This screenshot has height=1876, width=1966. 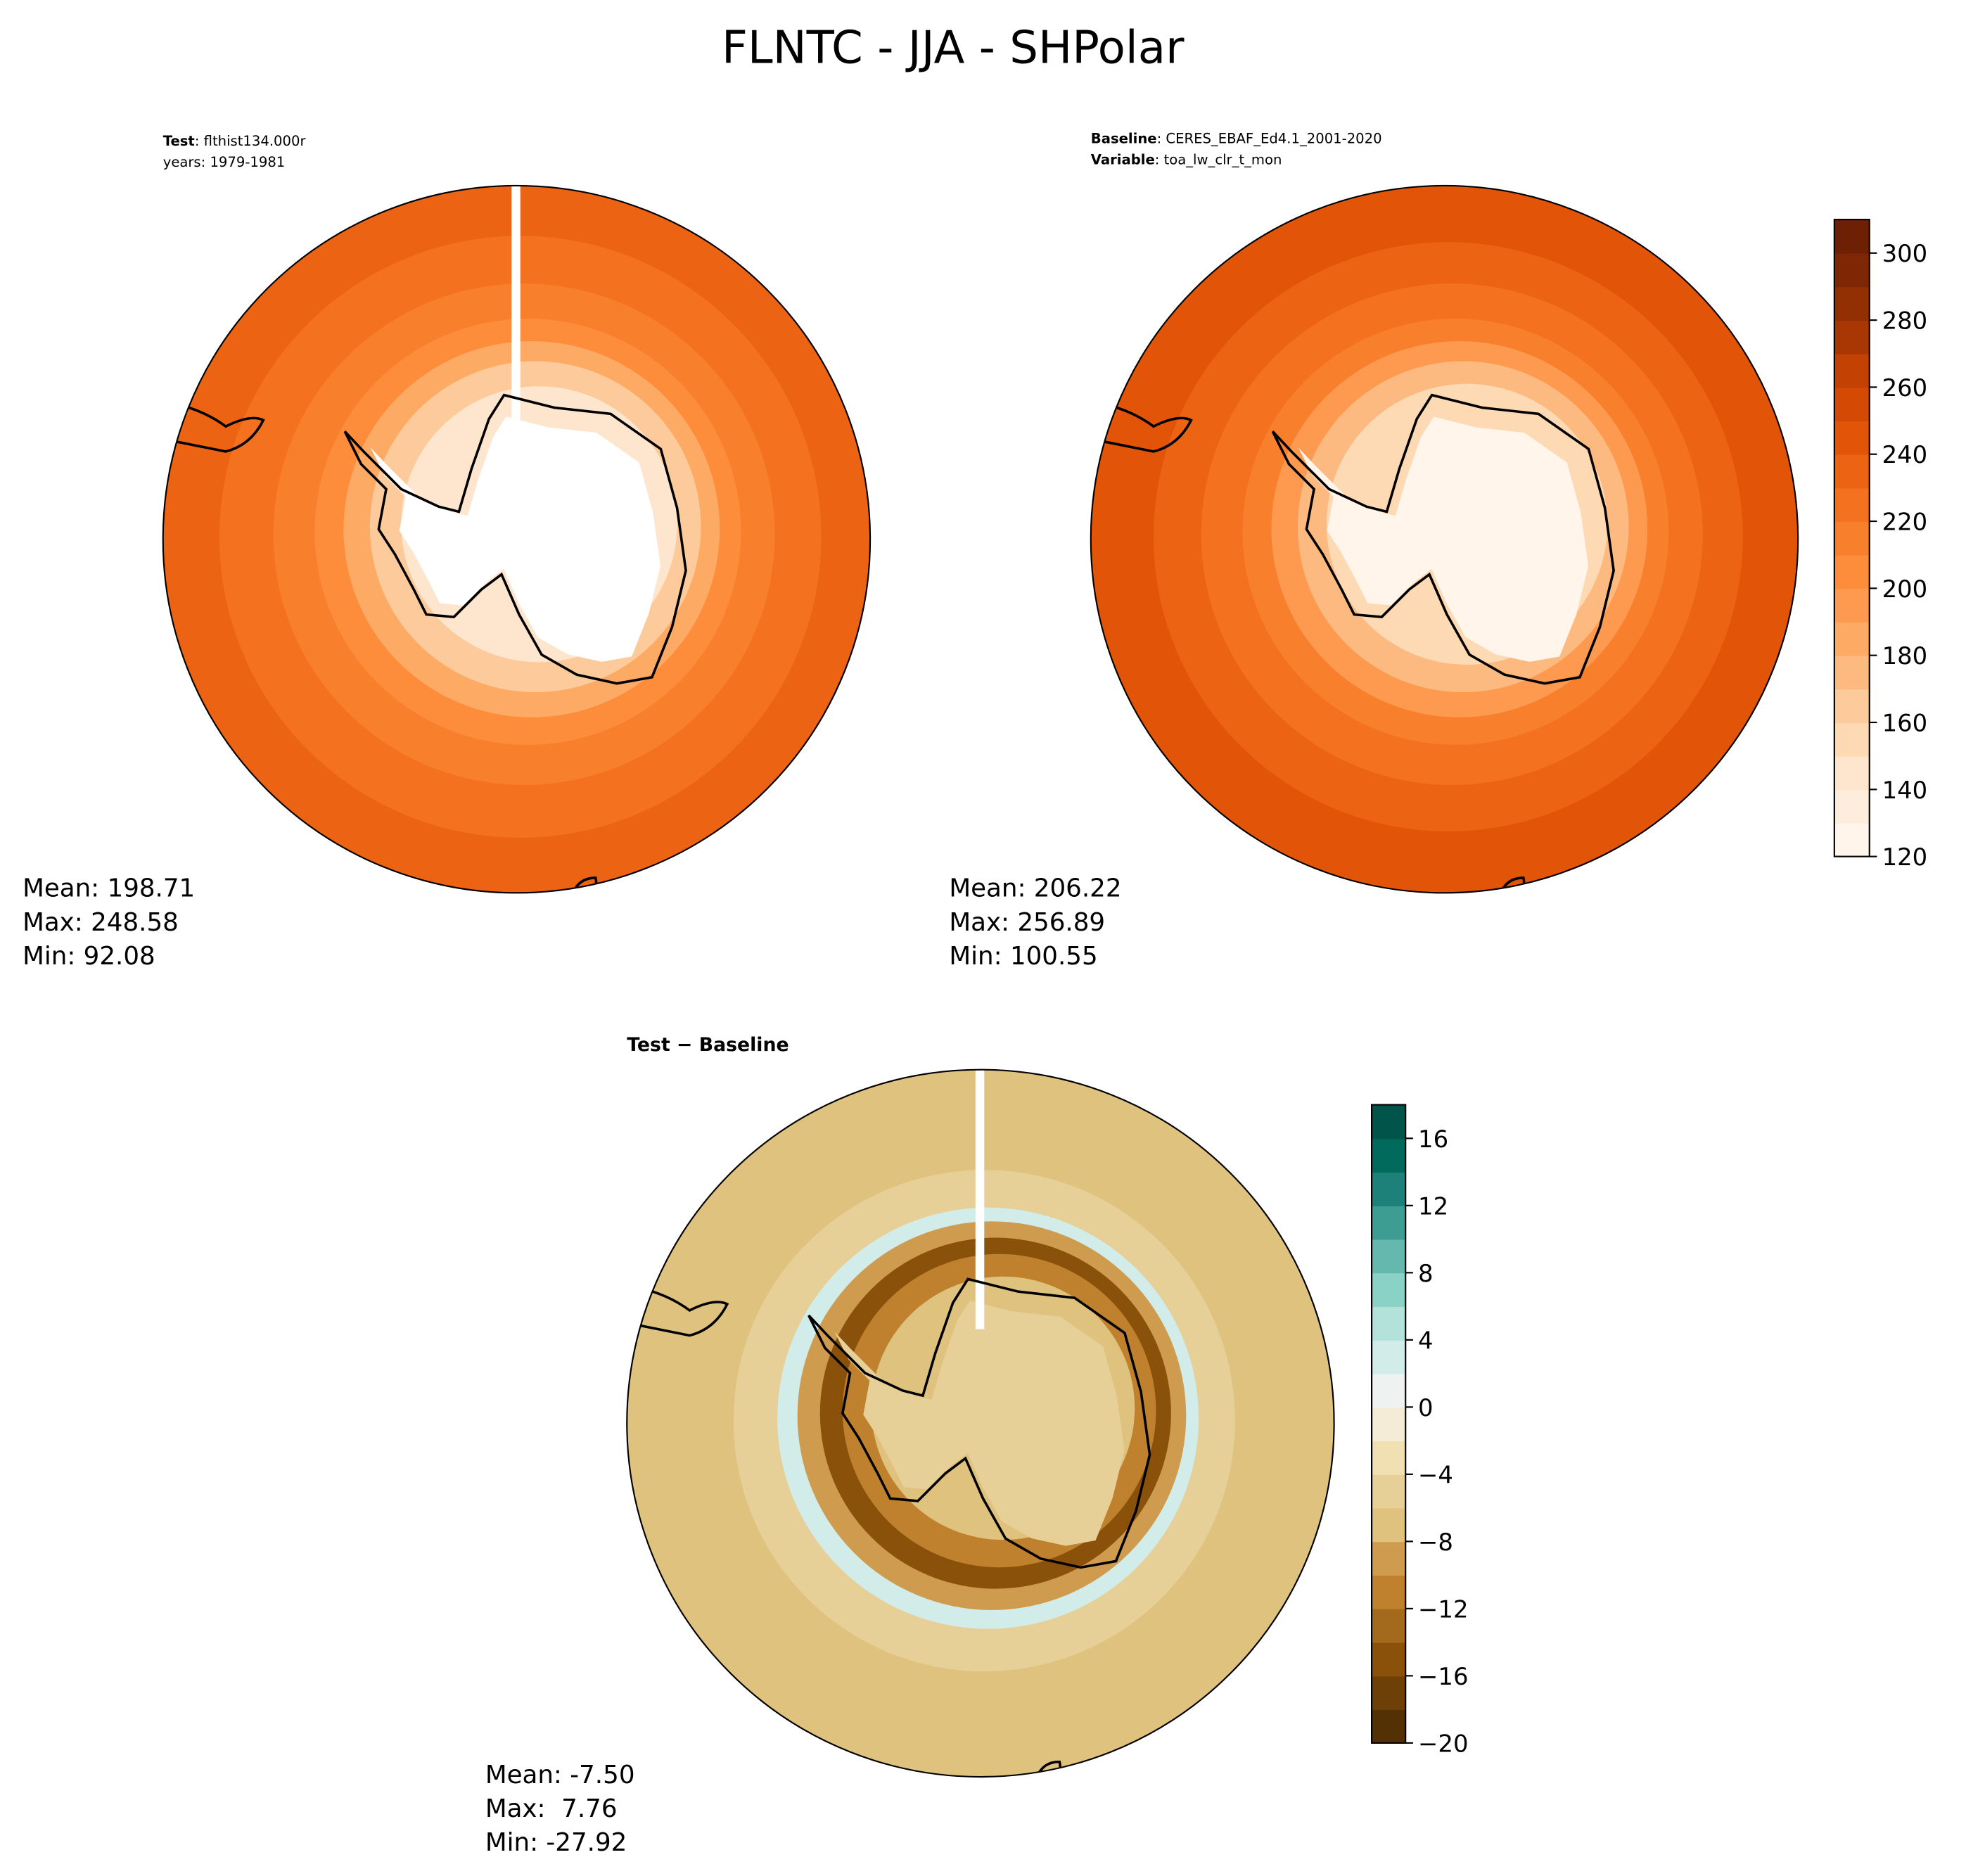 I want to click on summary-stat: Min: 92.08, so click(x=89, y=956).